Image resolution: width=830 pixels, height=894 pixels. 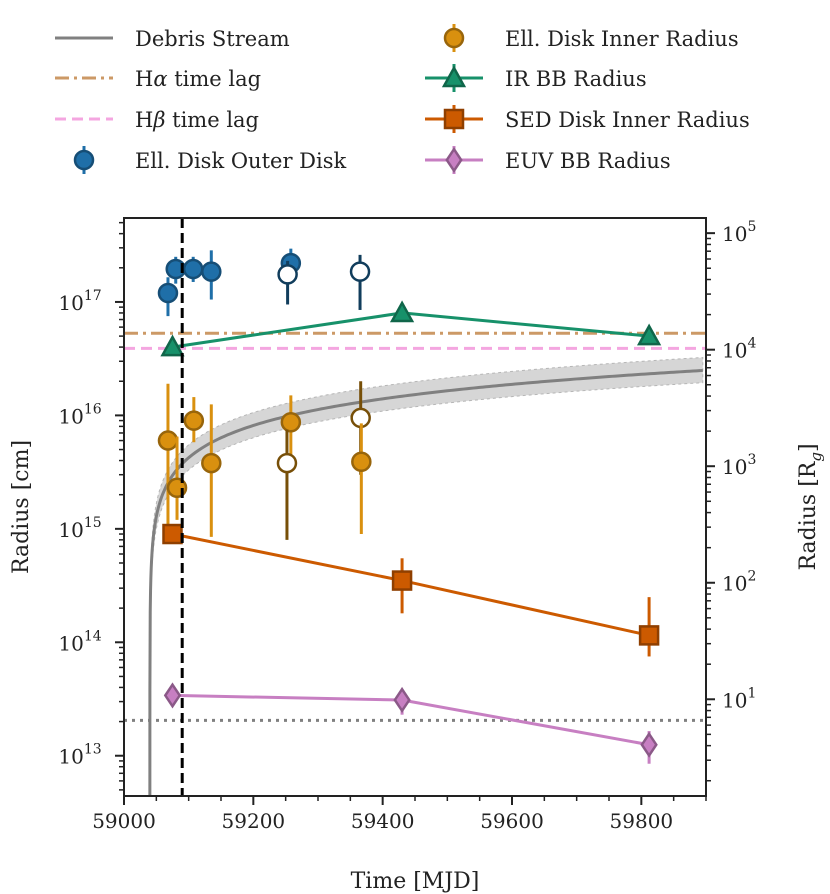 I want to click on legend-label-ir: IR BB Radius, so click(x=576, y=79).